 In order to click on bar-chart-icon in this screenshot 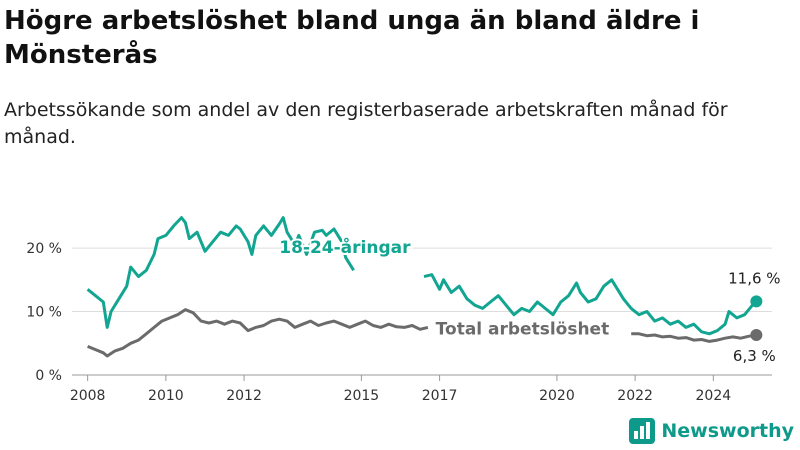, I will do `click(642, 431)`.